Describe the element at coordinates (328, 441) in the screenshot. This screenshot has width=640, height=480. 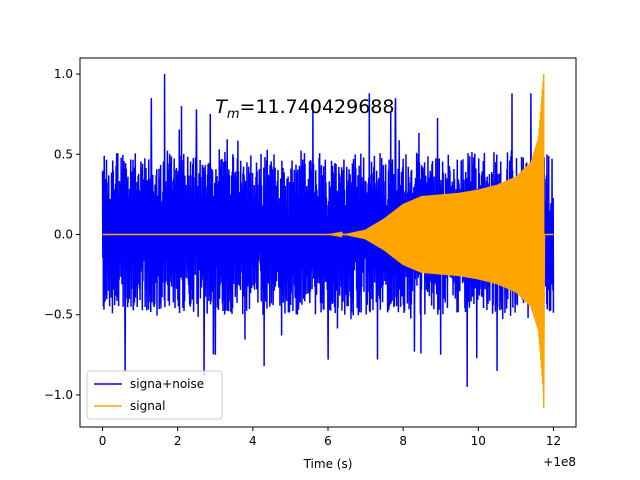
I see `x-tick-label: 6` at that location.